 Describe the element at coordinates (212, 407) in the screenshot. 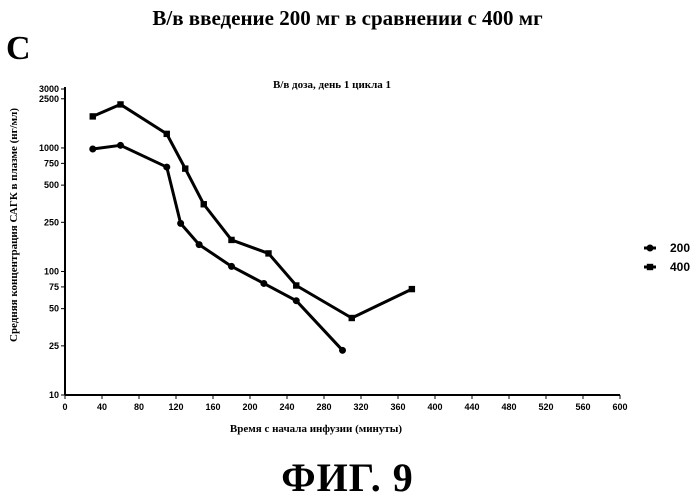

I see `x-tick-label: 160` at that location.